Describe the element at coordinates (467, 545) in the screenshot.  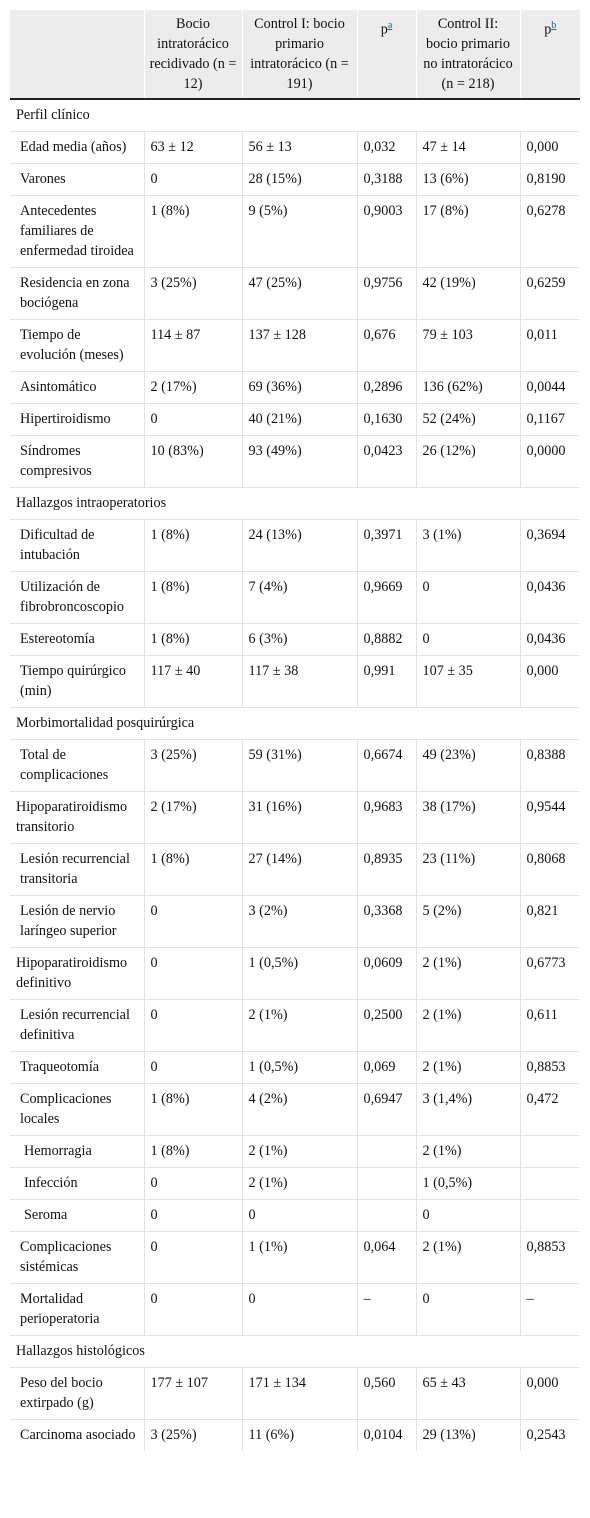
I see `value-control-2: 3 (1%)` at that location.